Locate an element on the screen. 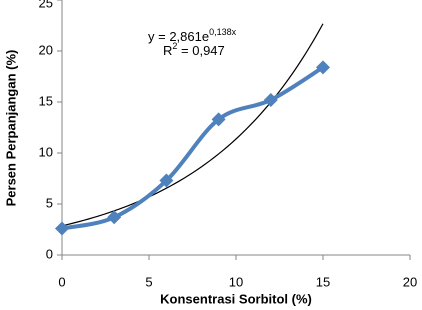 The image size is (422, 310). equation: y = 2,861e is located at coordinates (178, 36).